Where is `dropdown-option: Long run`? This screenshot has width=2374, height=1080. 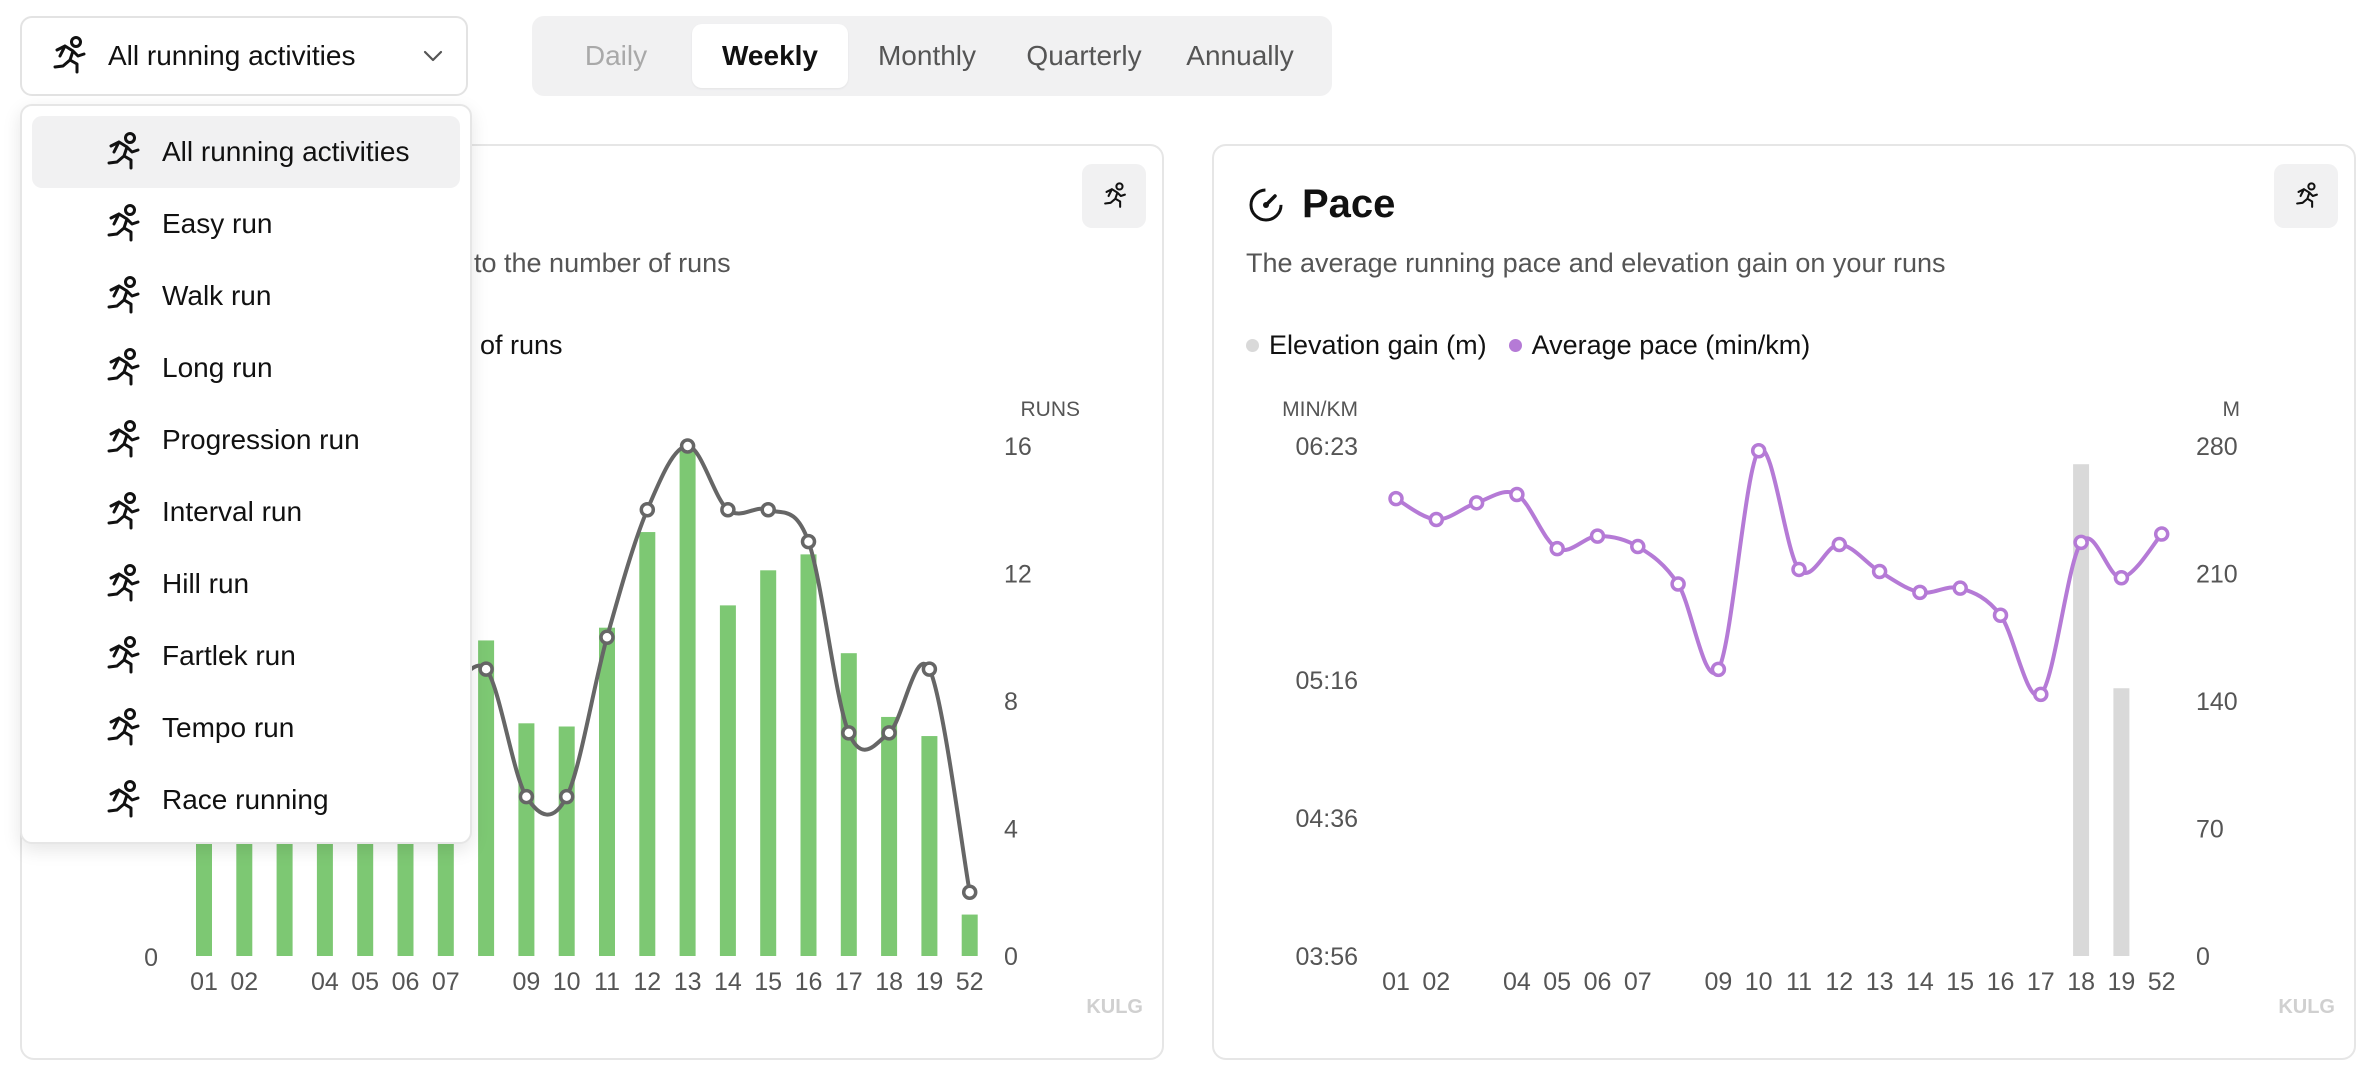 dropdown-option: Long run is located at coordinates (246, 368).